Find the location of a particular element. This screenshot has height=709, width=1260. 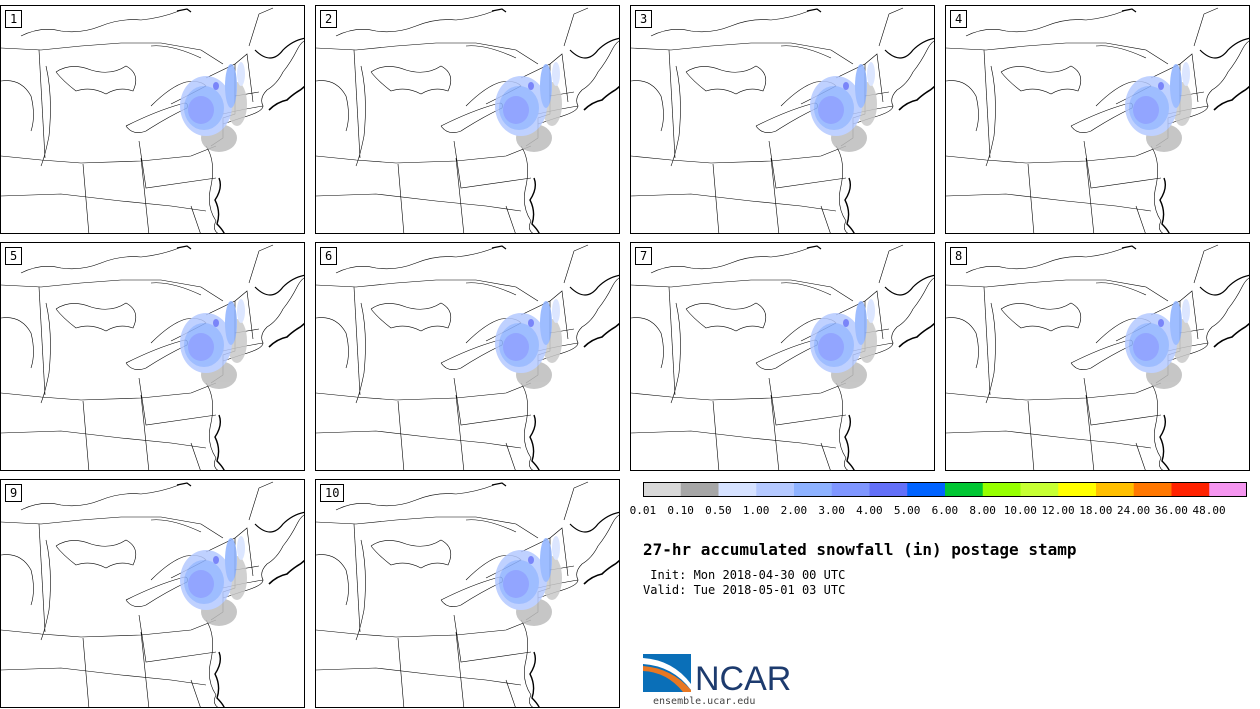

postage-stamp-panel: 9 is located at coordinates (152, 593).